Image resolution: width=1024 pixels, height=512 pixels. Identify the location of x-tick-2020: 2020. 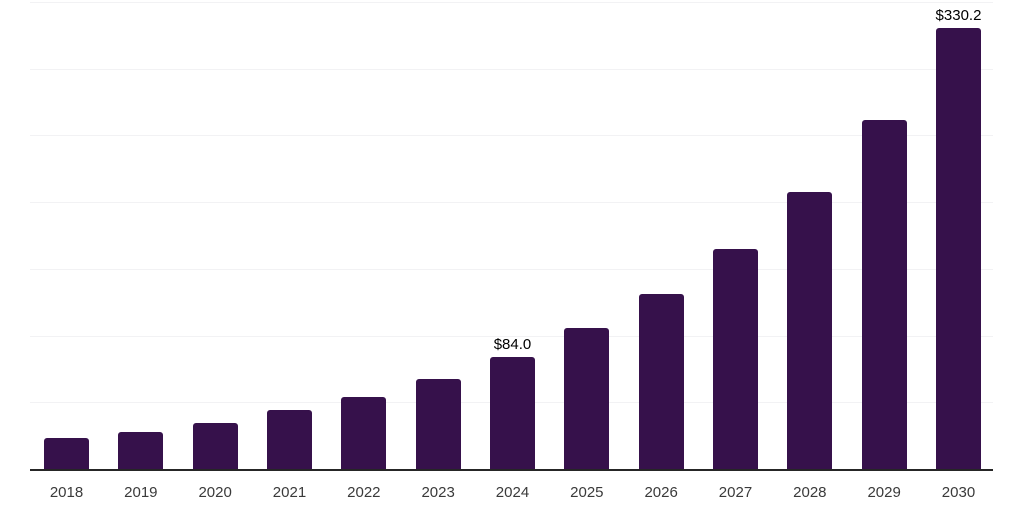
(215, 492).